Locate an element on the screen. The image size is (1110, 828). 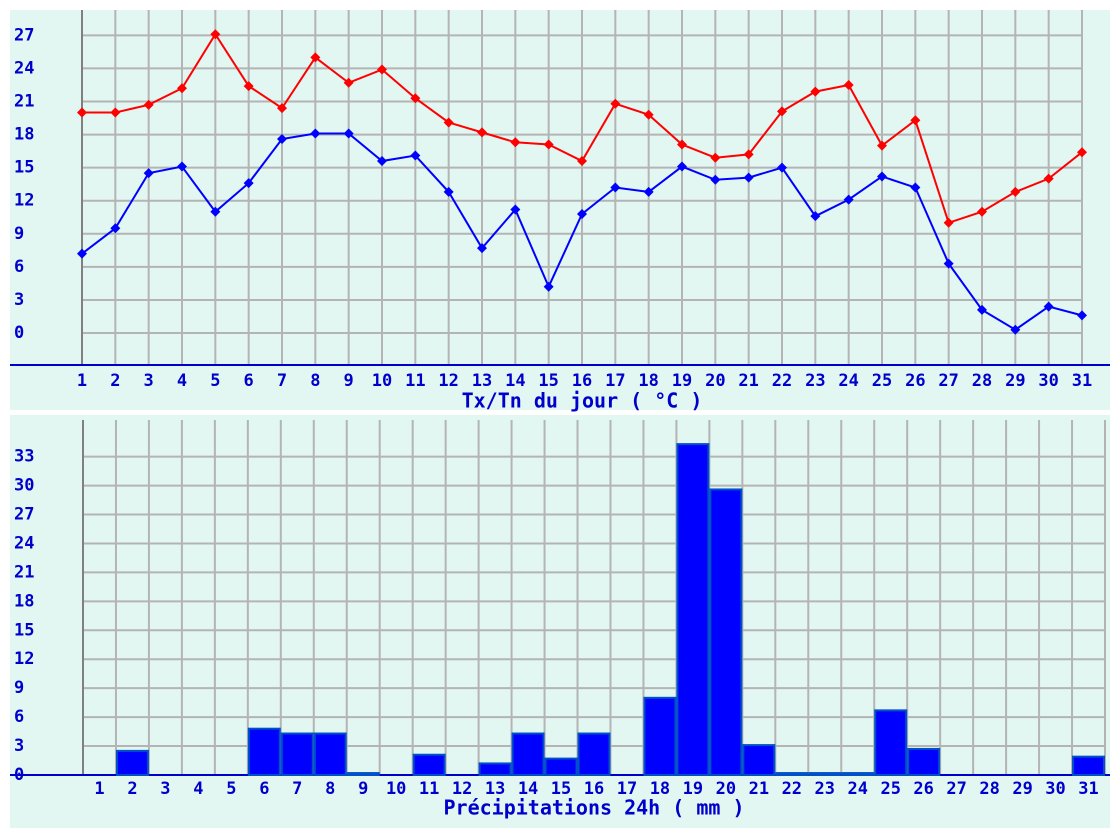
x-tick-label: 20 is located at coordinates (715, 381).